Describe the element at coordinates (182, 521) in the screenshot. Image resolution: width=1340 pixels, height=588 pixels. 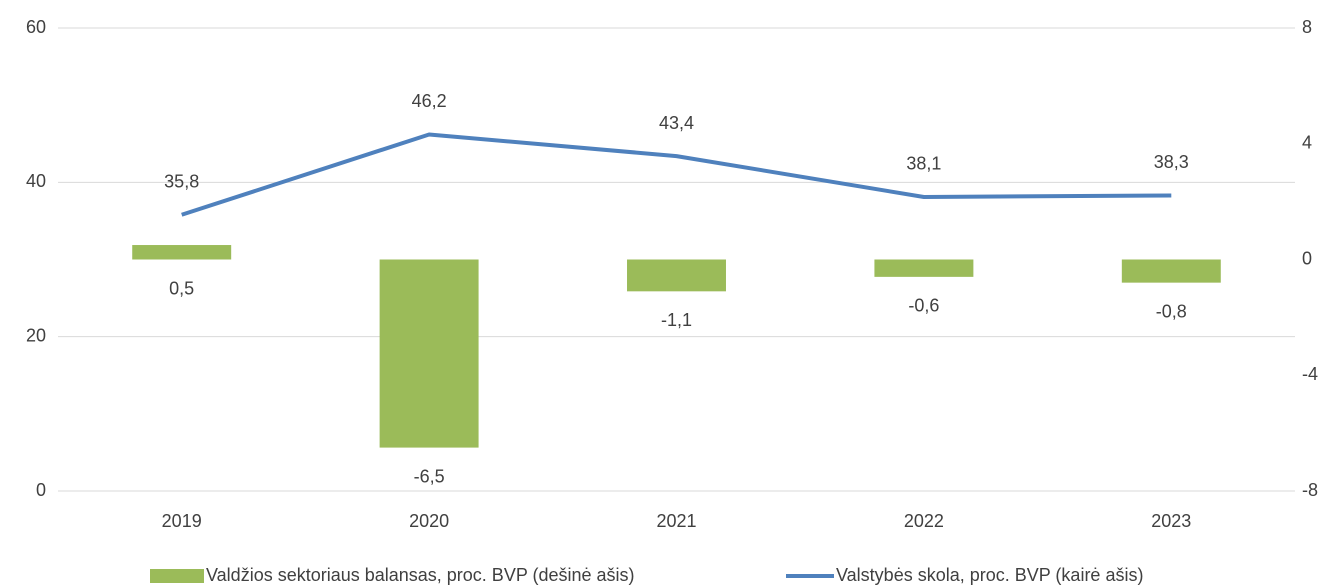
I see `x-tick-label: 2019` at that location.